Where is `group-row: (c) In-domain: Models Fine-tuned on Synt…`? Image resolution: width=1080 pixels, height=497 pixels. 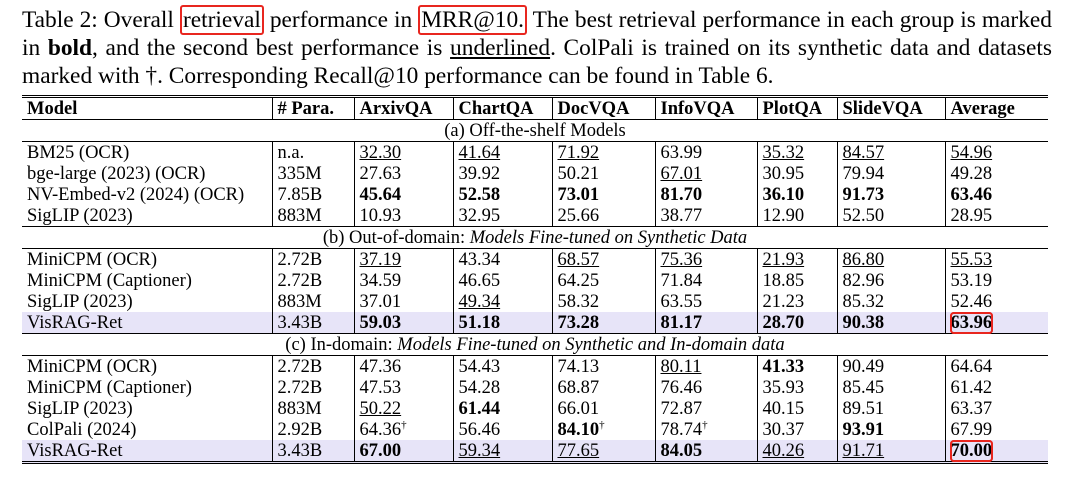 group-row: (c) In-domain: Models Fine-tuned on Synt… is located at coordinates (535, 344).